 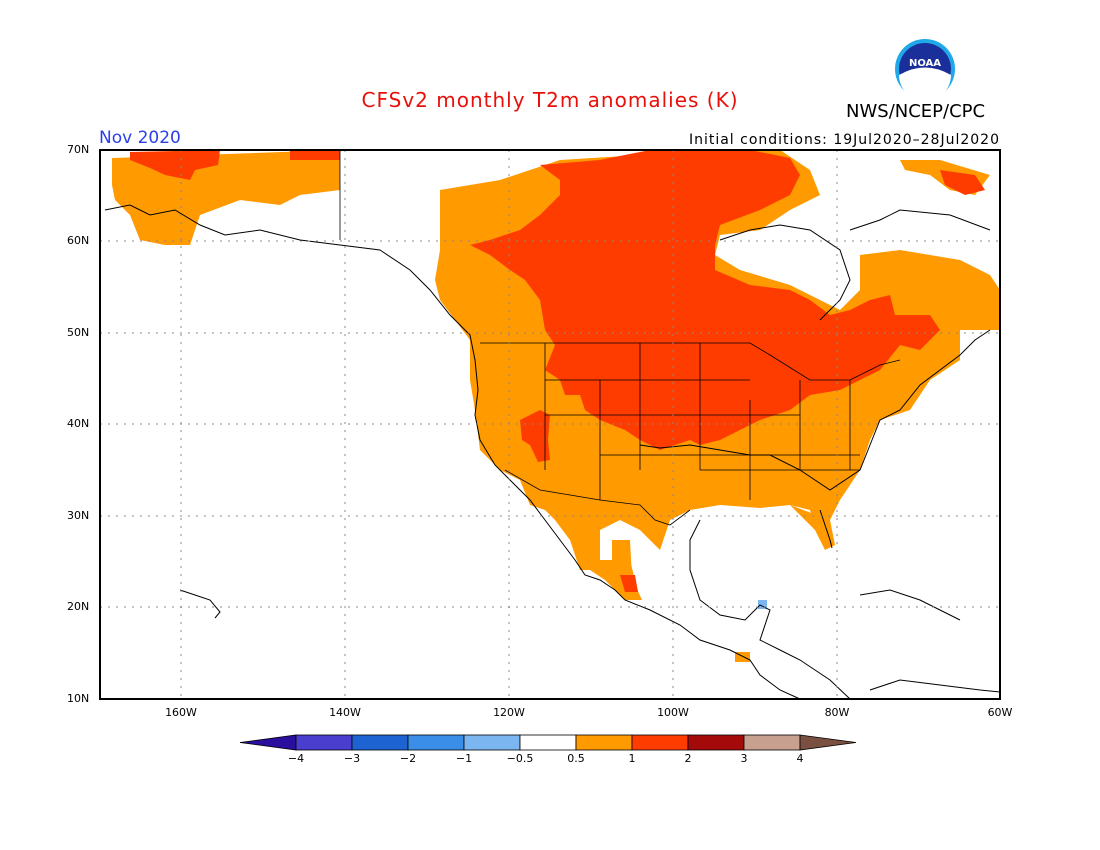 I want to click on map-title: CFSv2 monthly T2m anomalies (K), so click(x=550, y=100).